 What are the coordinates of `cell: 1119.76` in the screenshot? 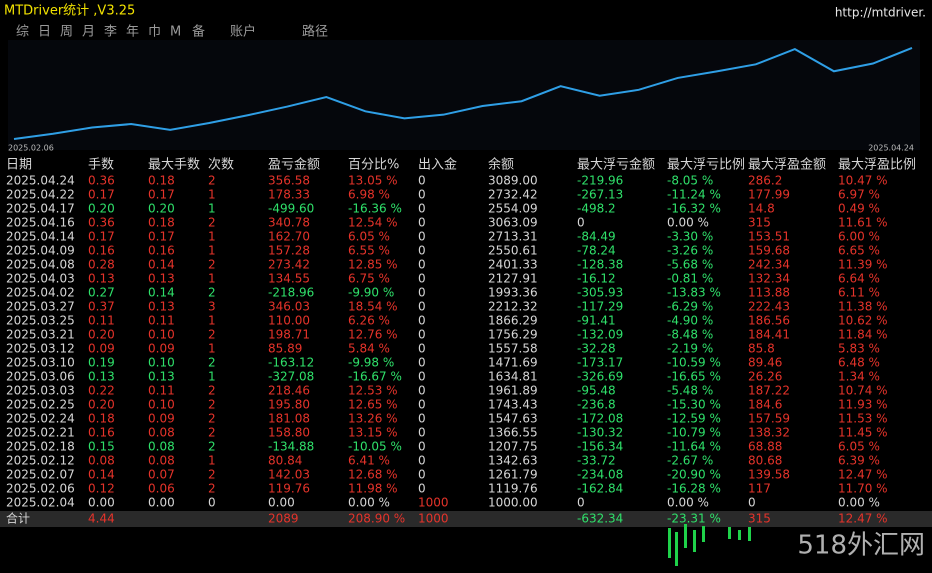 It's located at (513, 489).